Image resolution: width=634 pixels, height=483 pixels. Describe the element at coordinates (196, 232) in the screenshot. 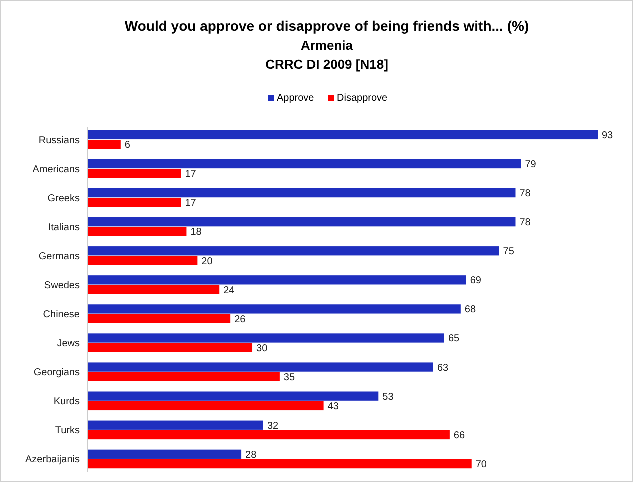

I see `data-label: 18` at that location.